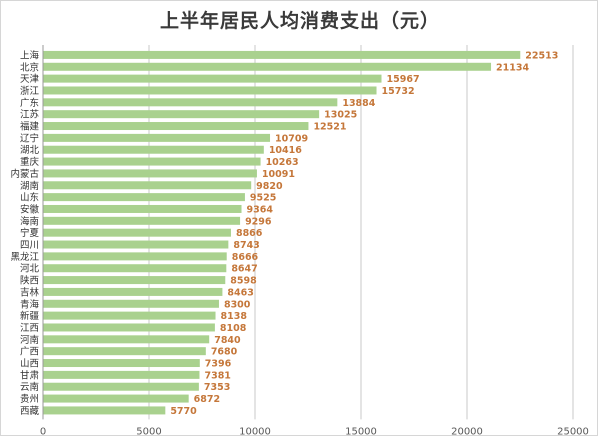 The image size is (600, 438). I want to click on category-label: 青海, so click(30, 304).